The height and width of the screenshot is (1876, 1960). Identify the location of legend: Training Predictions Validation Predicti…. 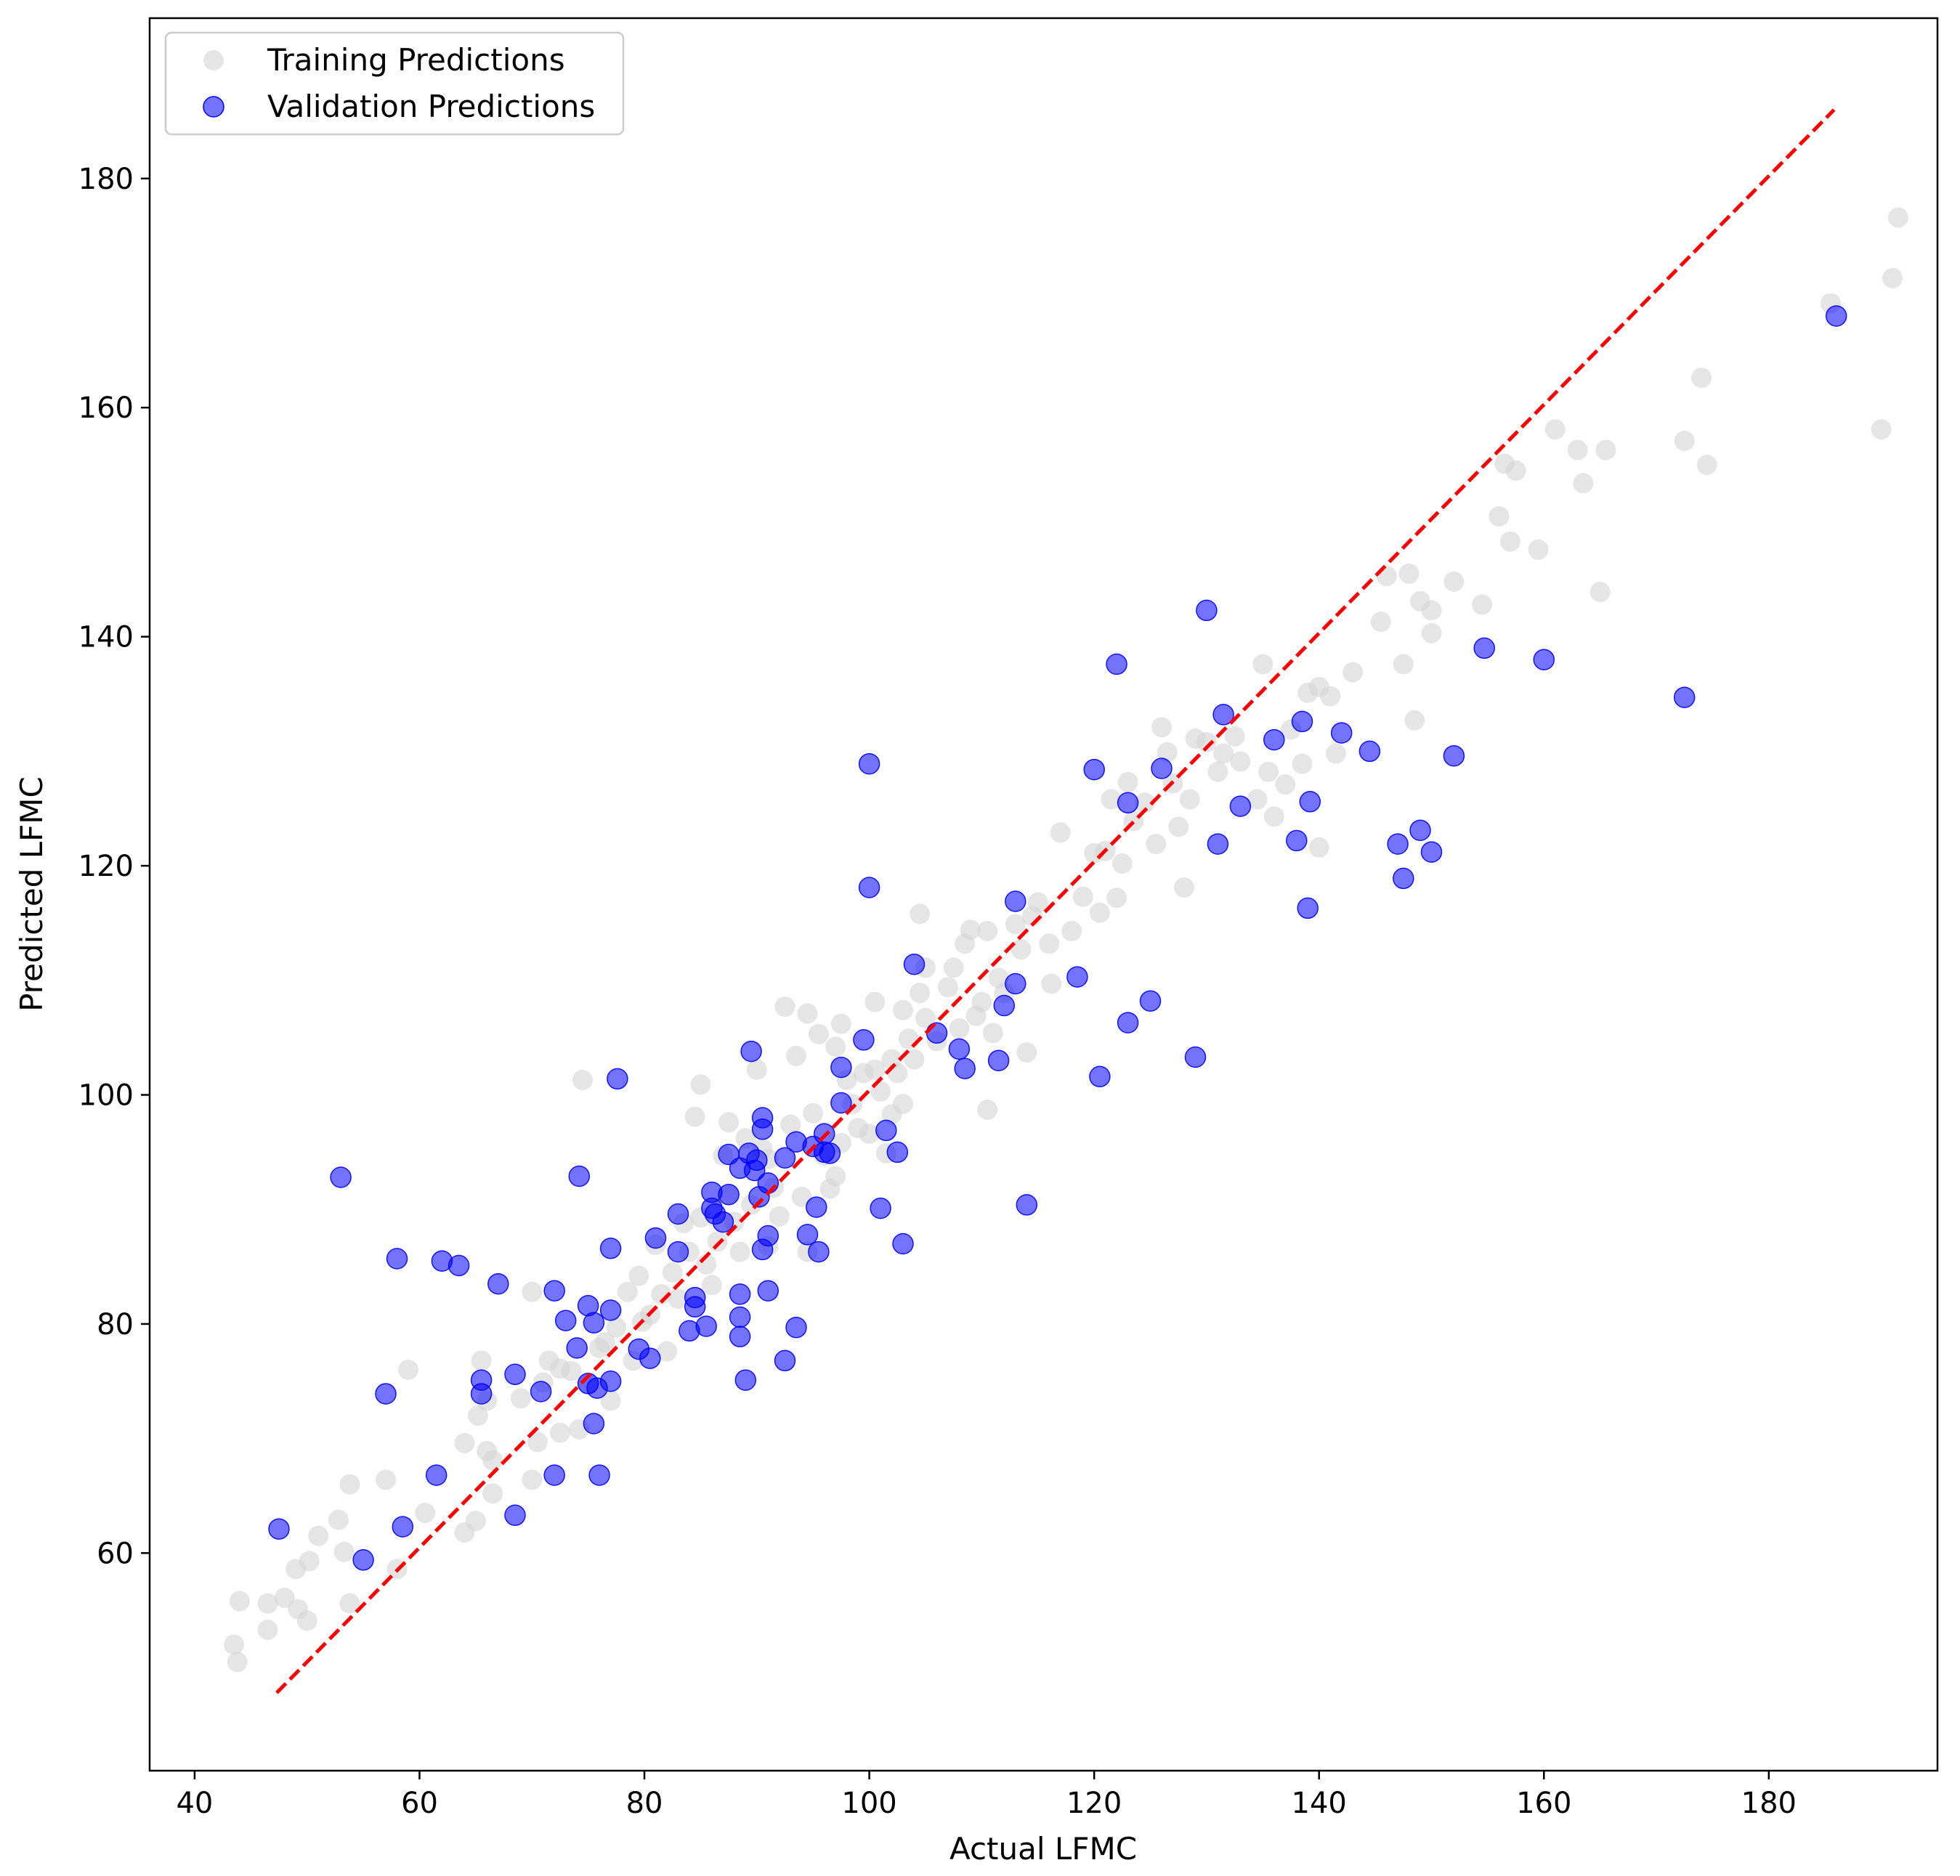
(394, 83).